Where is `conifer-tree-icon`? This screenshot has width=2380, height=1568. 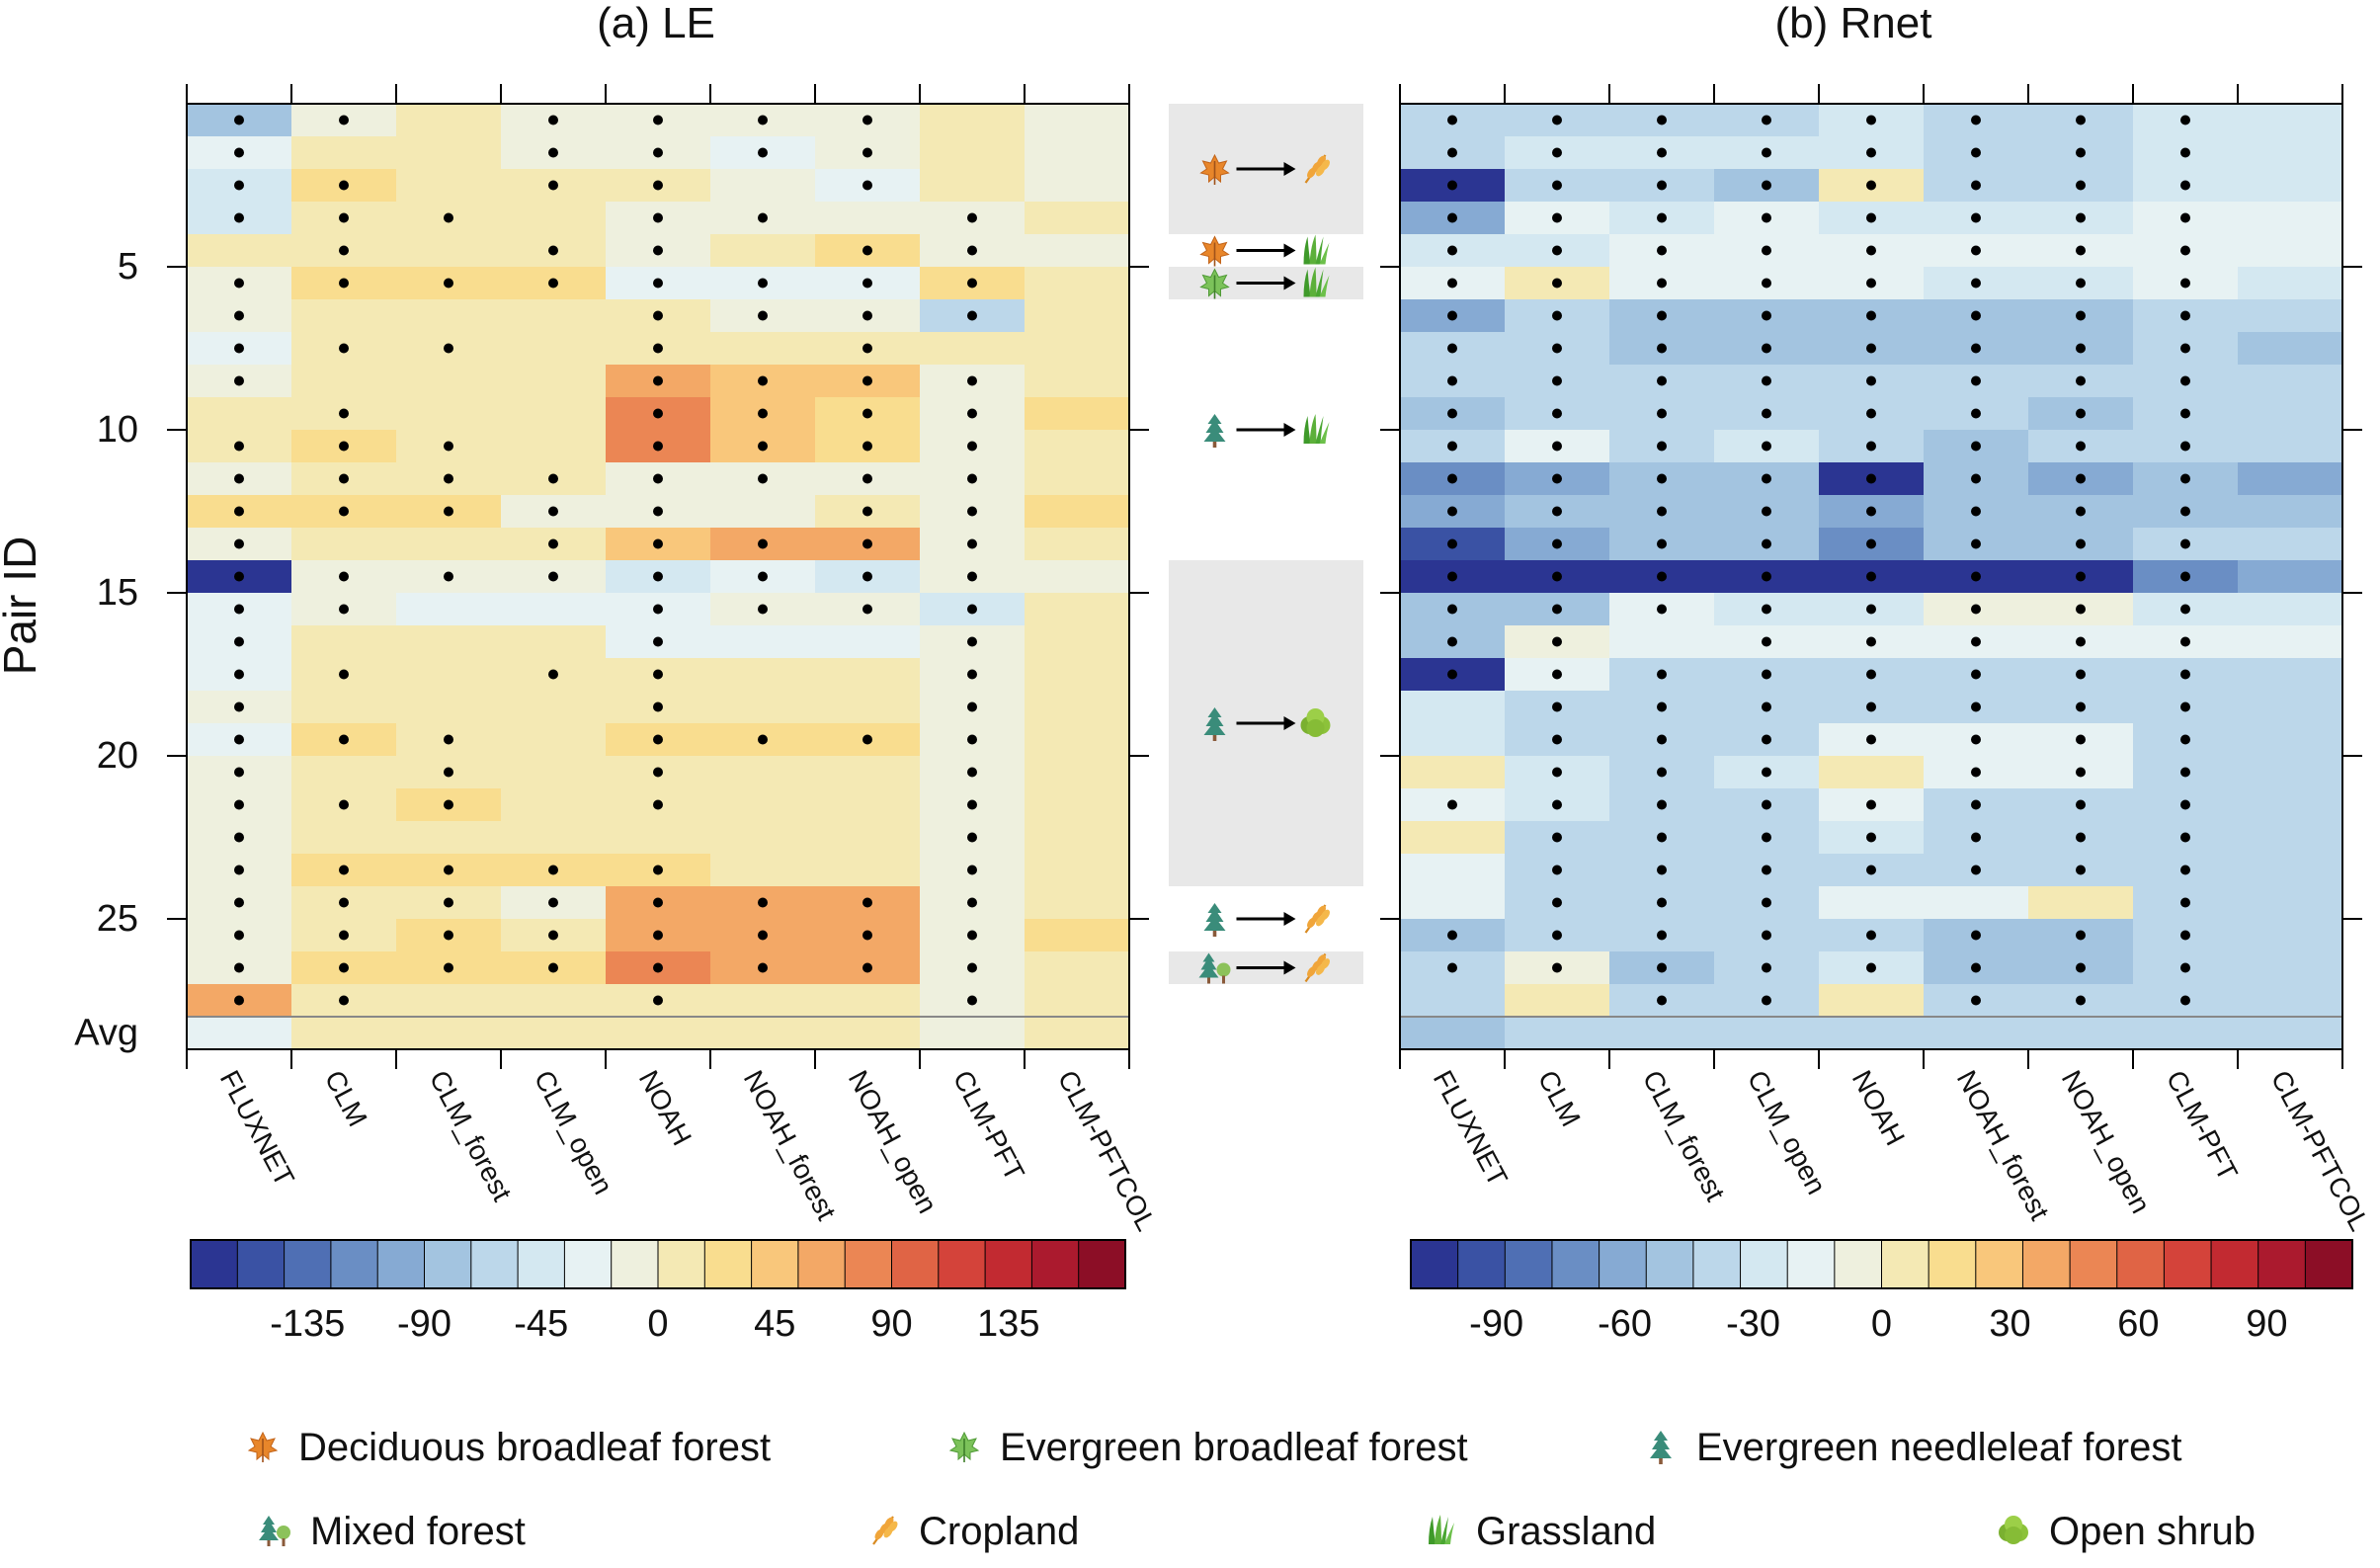
conifer-tree-icon is located at coordinates (1214, 431).